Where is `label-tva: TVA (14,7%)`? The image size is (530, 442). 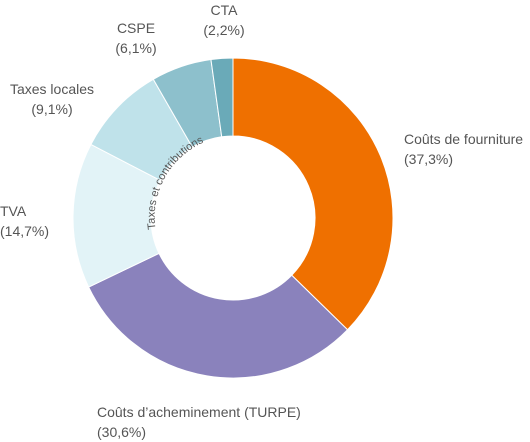 label-tva: TVA (14,7%) is located at coordinates (24, 221).